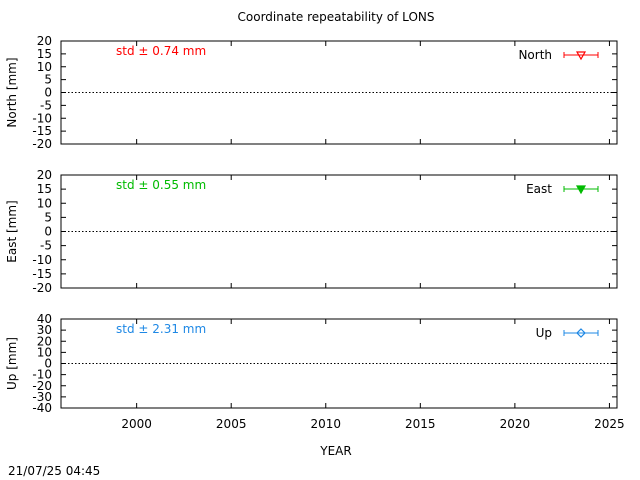 This screenshot has height=480, width=640. Describe the element at coordinates (161, 185) in the screenshot. I see `std-label-east: std ± 0.55 mm` at that location.